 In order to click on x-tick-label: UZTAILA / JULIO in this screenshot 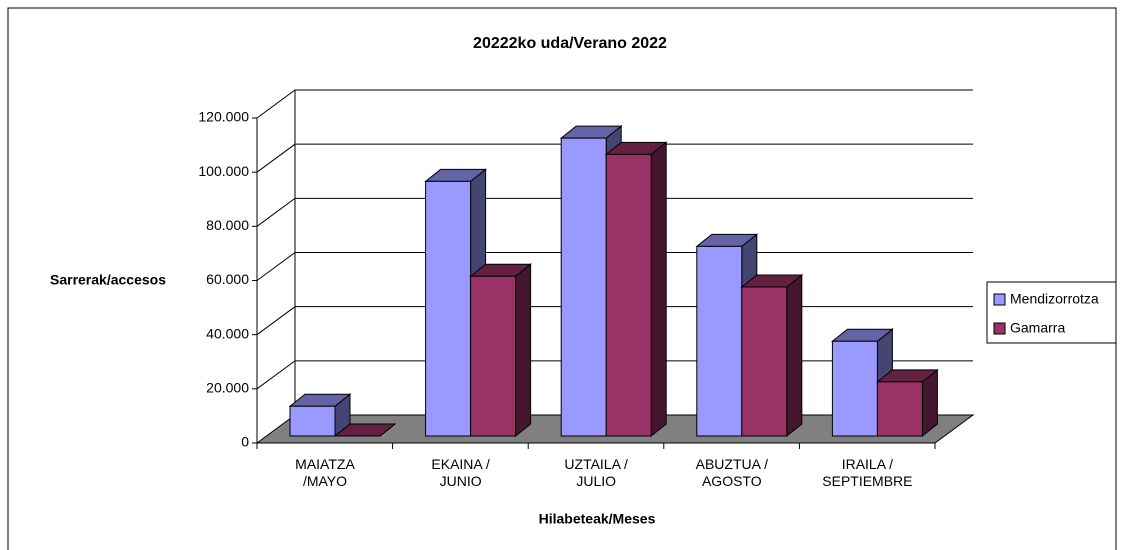, I will do `click(596, 472)`.